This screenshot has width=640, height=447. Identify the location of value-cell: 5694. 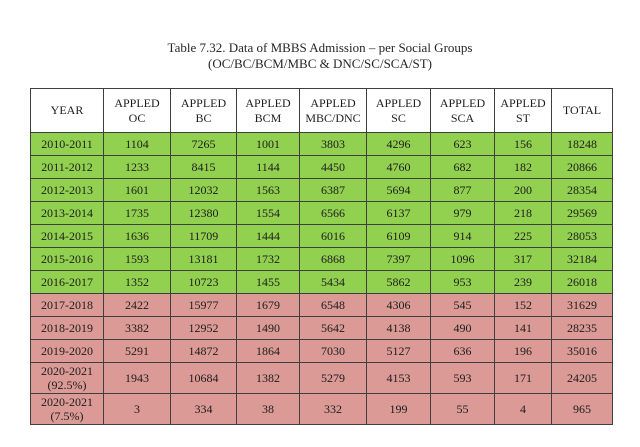
(398, 190).